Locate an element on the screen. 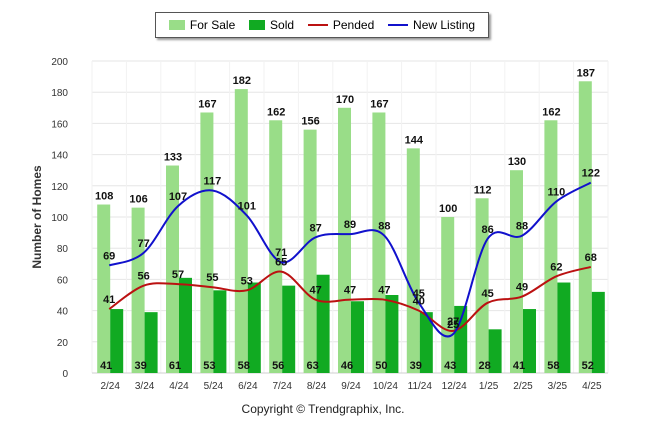 The image size is (646, 439). data-label-sold: 43 is located at coordinates (450, 366).